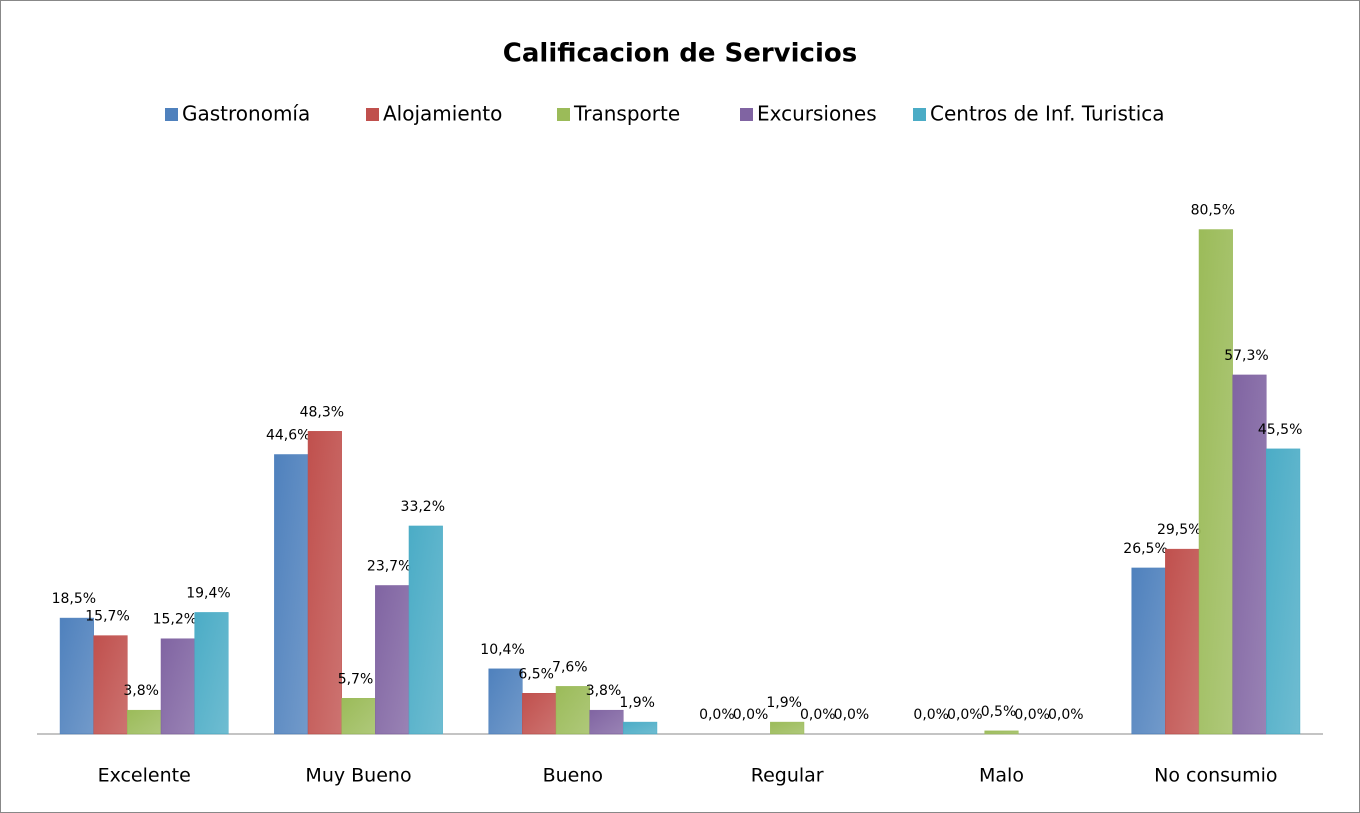 The height and width of the screenshot is (813, 1360). What do you see at coordinates (1280, 430) in the screenshot?
I see `value-label: 45,5%` at bounding box center [1280, 430].